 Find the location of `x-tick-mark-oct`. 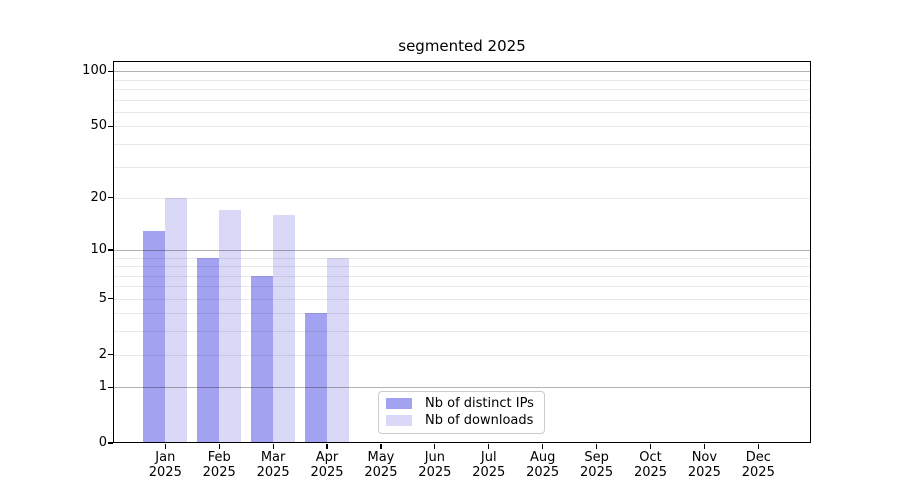

x-tick-mark-oct is located at coordinates (650, 446).